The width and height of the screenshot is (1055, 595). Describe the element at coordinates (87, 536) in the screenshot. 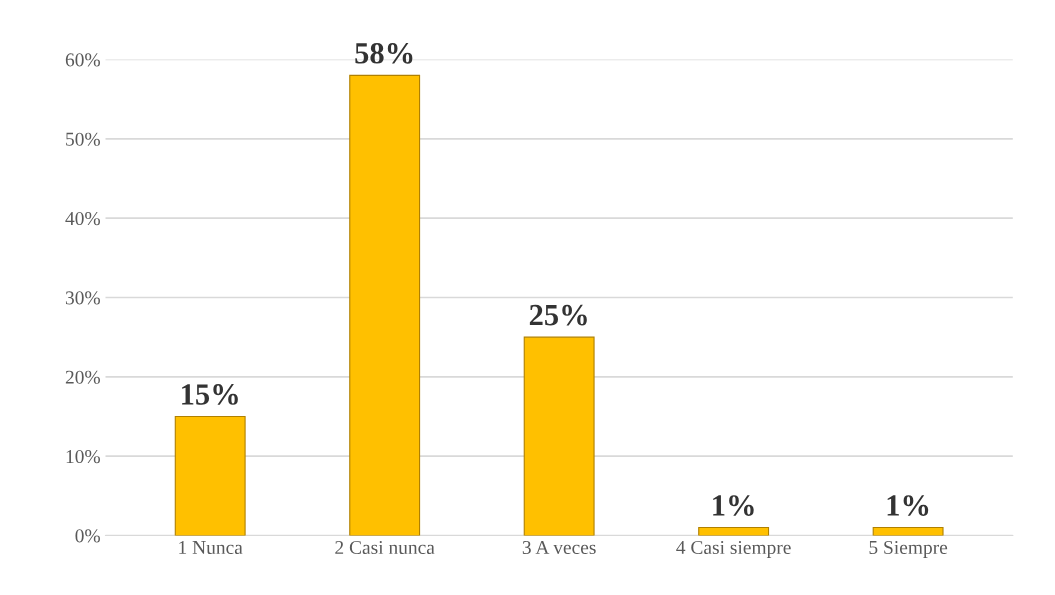

I see `y-tick-label: 0%` at that location.